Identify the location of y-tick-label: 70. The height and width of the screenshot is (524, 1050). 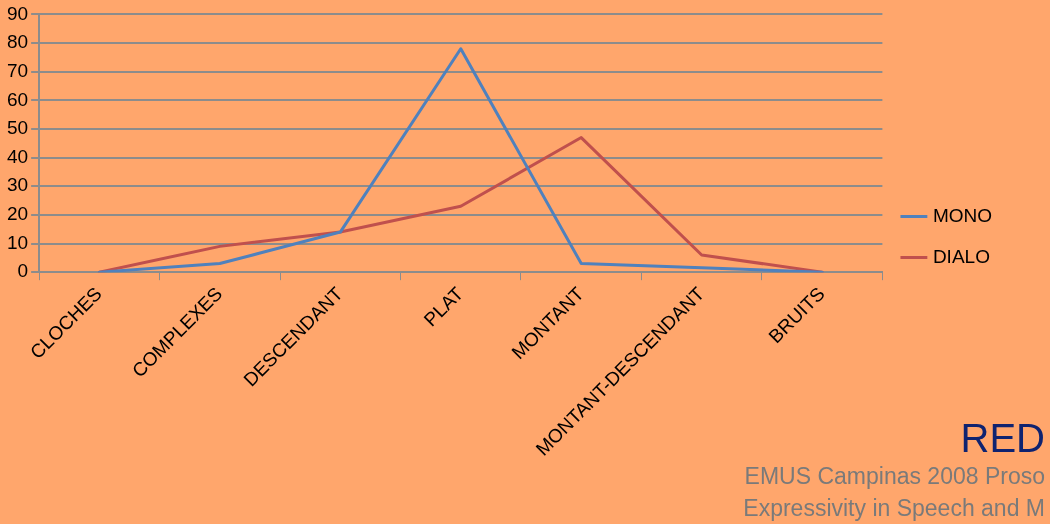
(17, 70).